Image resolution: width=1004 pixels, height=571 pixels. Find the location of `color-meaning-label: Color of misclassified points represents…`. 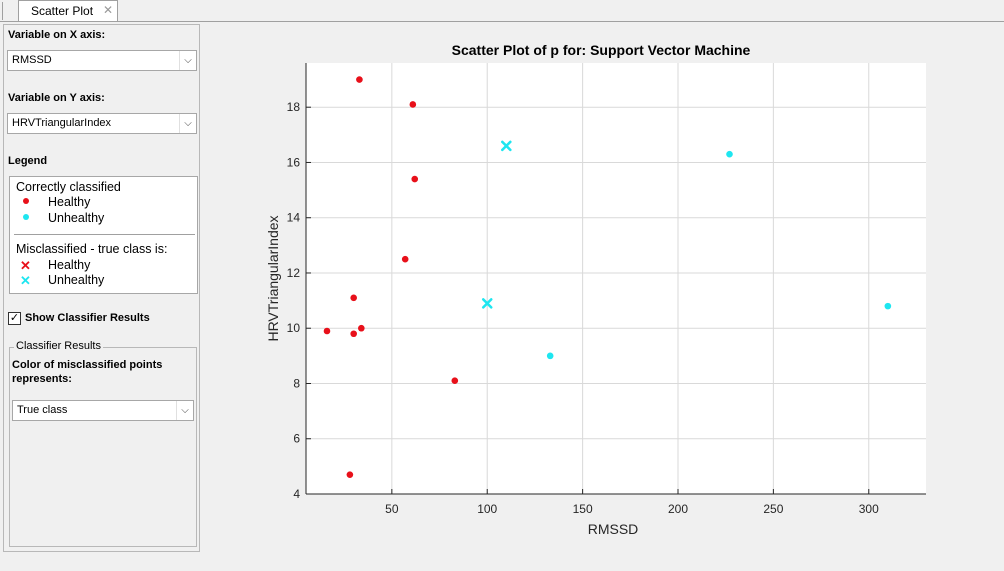

color-meaning-label: Color of misclassified points represents… is located at coordinates (87, 372).